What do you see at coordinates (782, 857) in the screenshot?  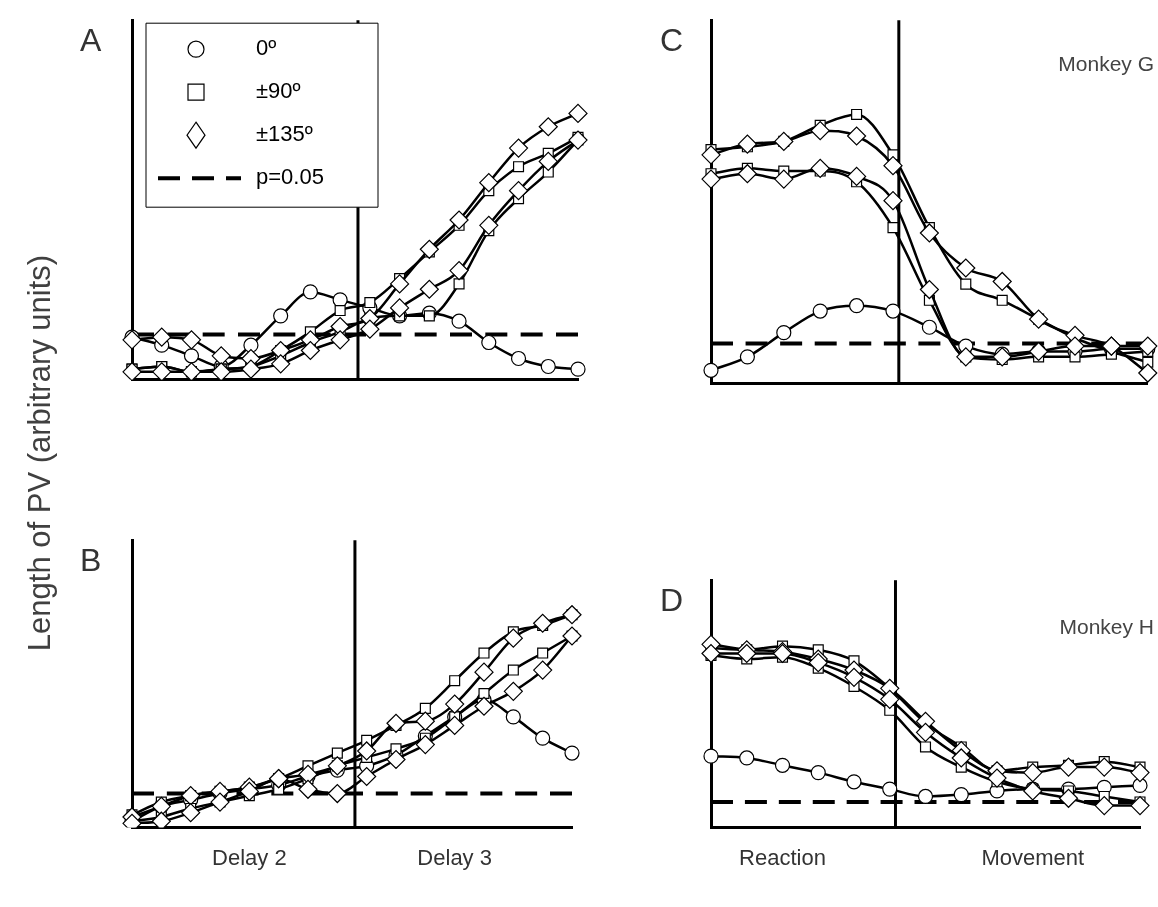 I see `x-tick-label: Reaction` at bounding box center [782, 857].